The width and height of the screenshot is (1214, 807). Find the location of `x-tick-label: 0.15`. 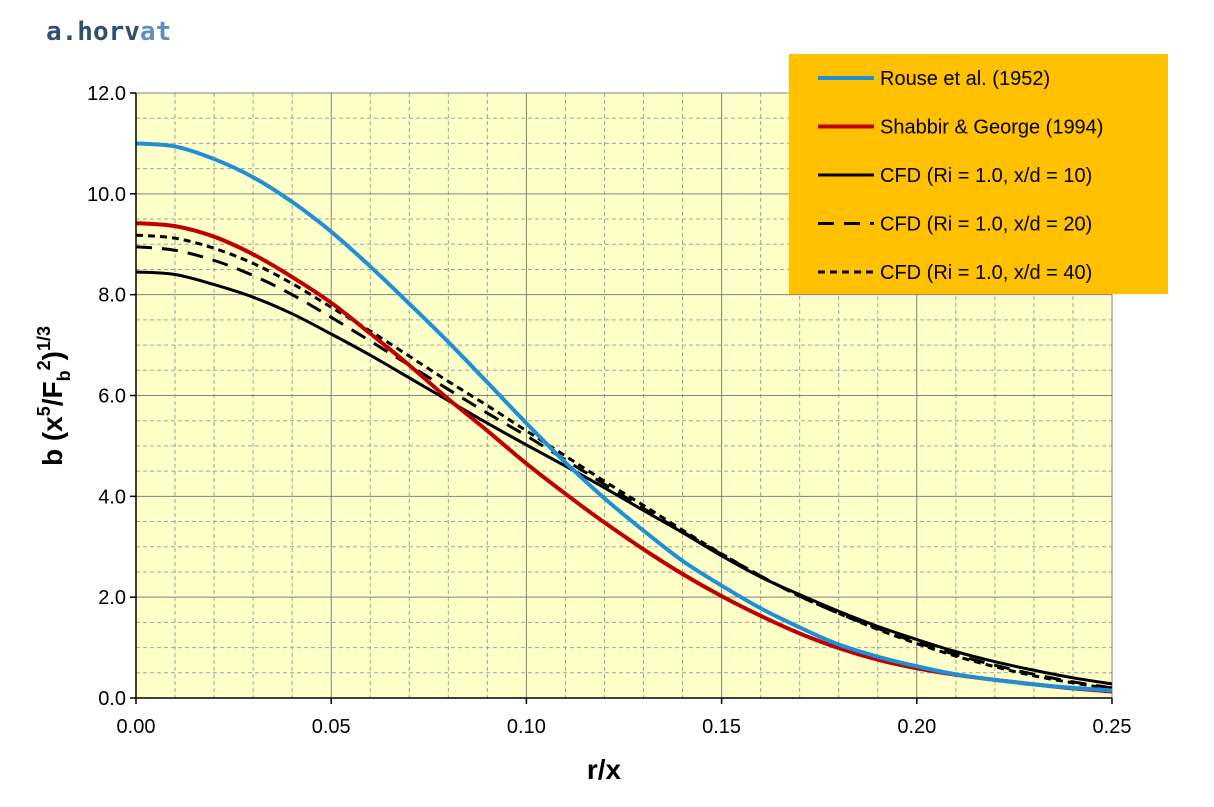

x-tick-label: 0.15 is located at coordinates (721, 727).